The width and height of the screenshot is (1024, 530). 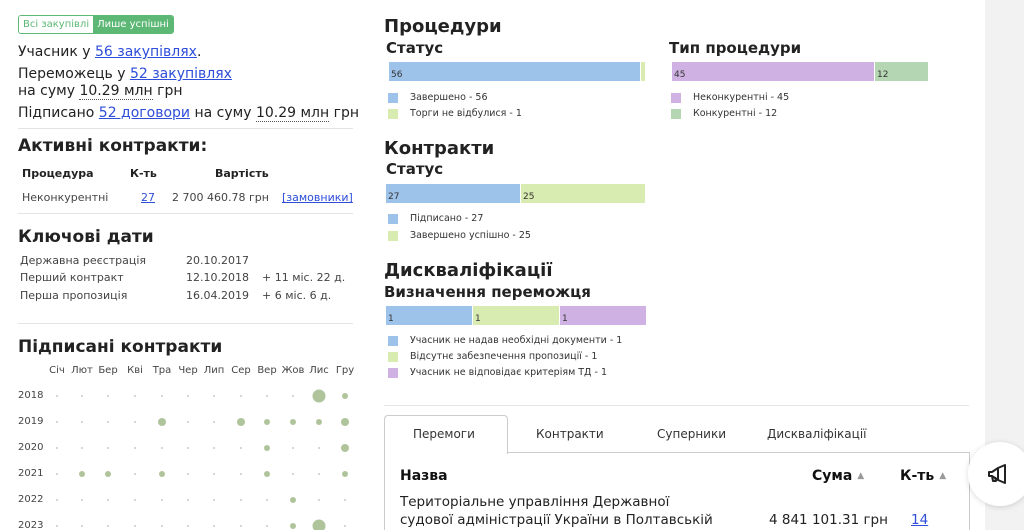 What do you see at coordinates (492, 356) in the screenshot?
I see `legend-item: Відсутнє забезпечення пропозиції - 1` at bounding box center [492, 356].